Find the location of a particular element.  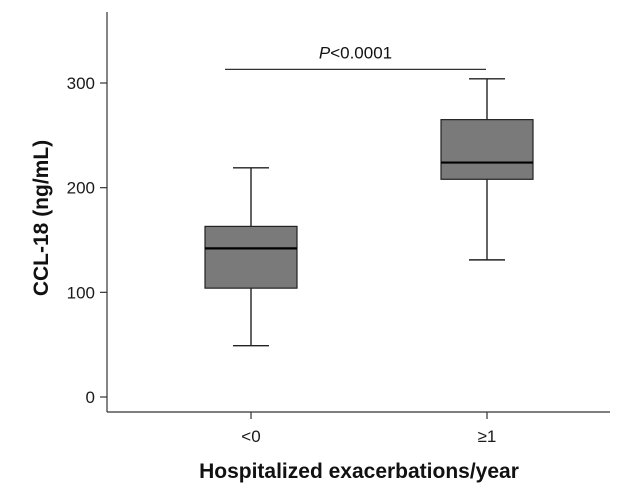

y-tick-label: 100 is located at coordinates (81, 292).